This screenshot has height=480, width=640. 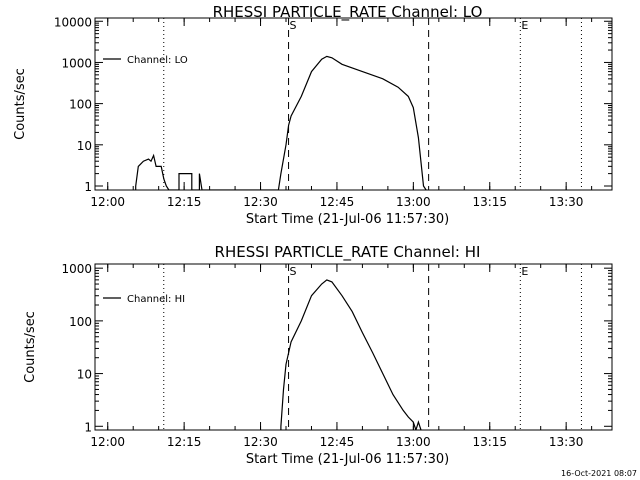 I want to click on y-tick-label: 10000, so click(x=73, y=22).